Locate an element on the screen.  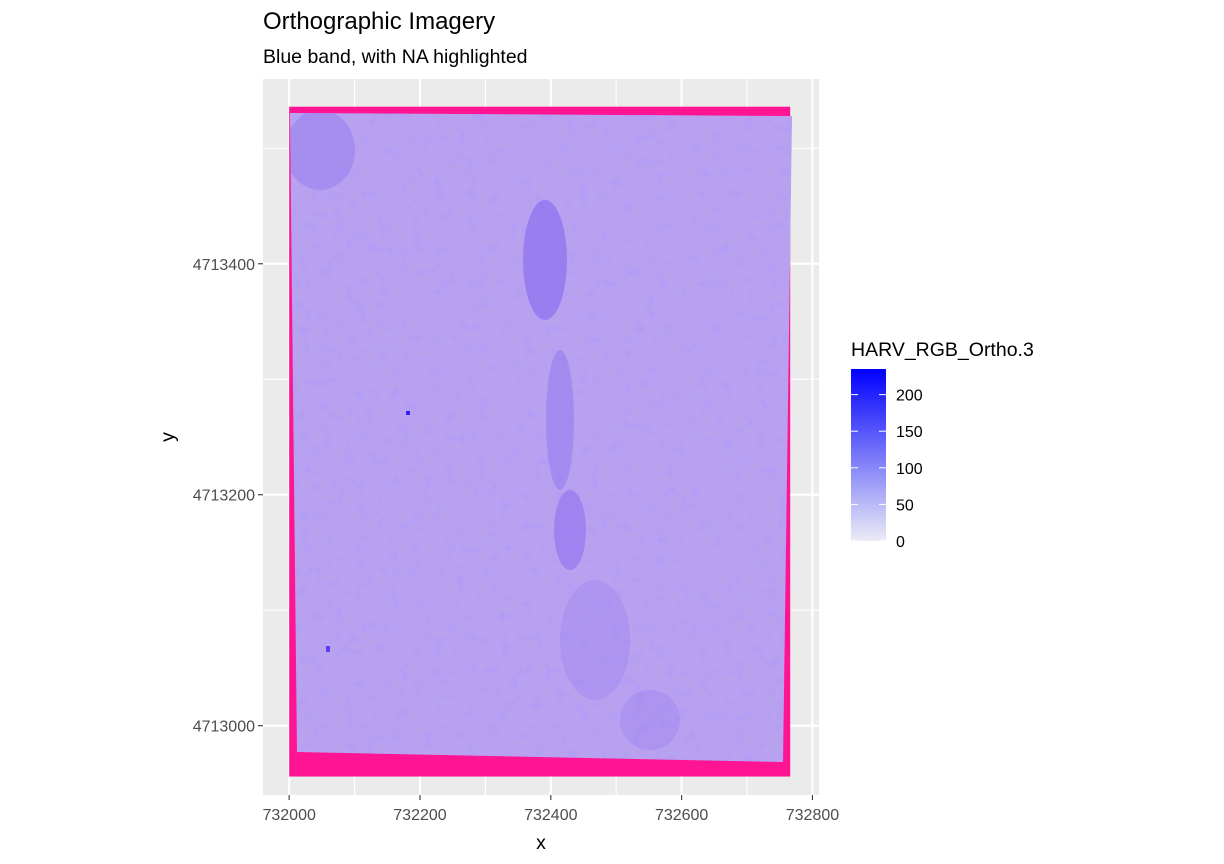
chart-subtitle: Blue band, with NA highlighted is located at coordinates (395, 57).